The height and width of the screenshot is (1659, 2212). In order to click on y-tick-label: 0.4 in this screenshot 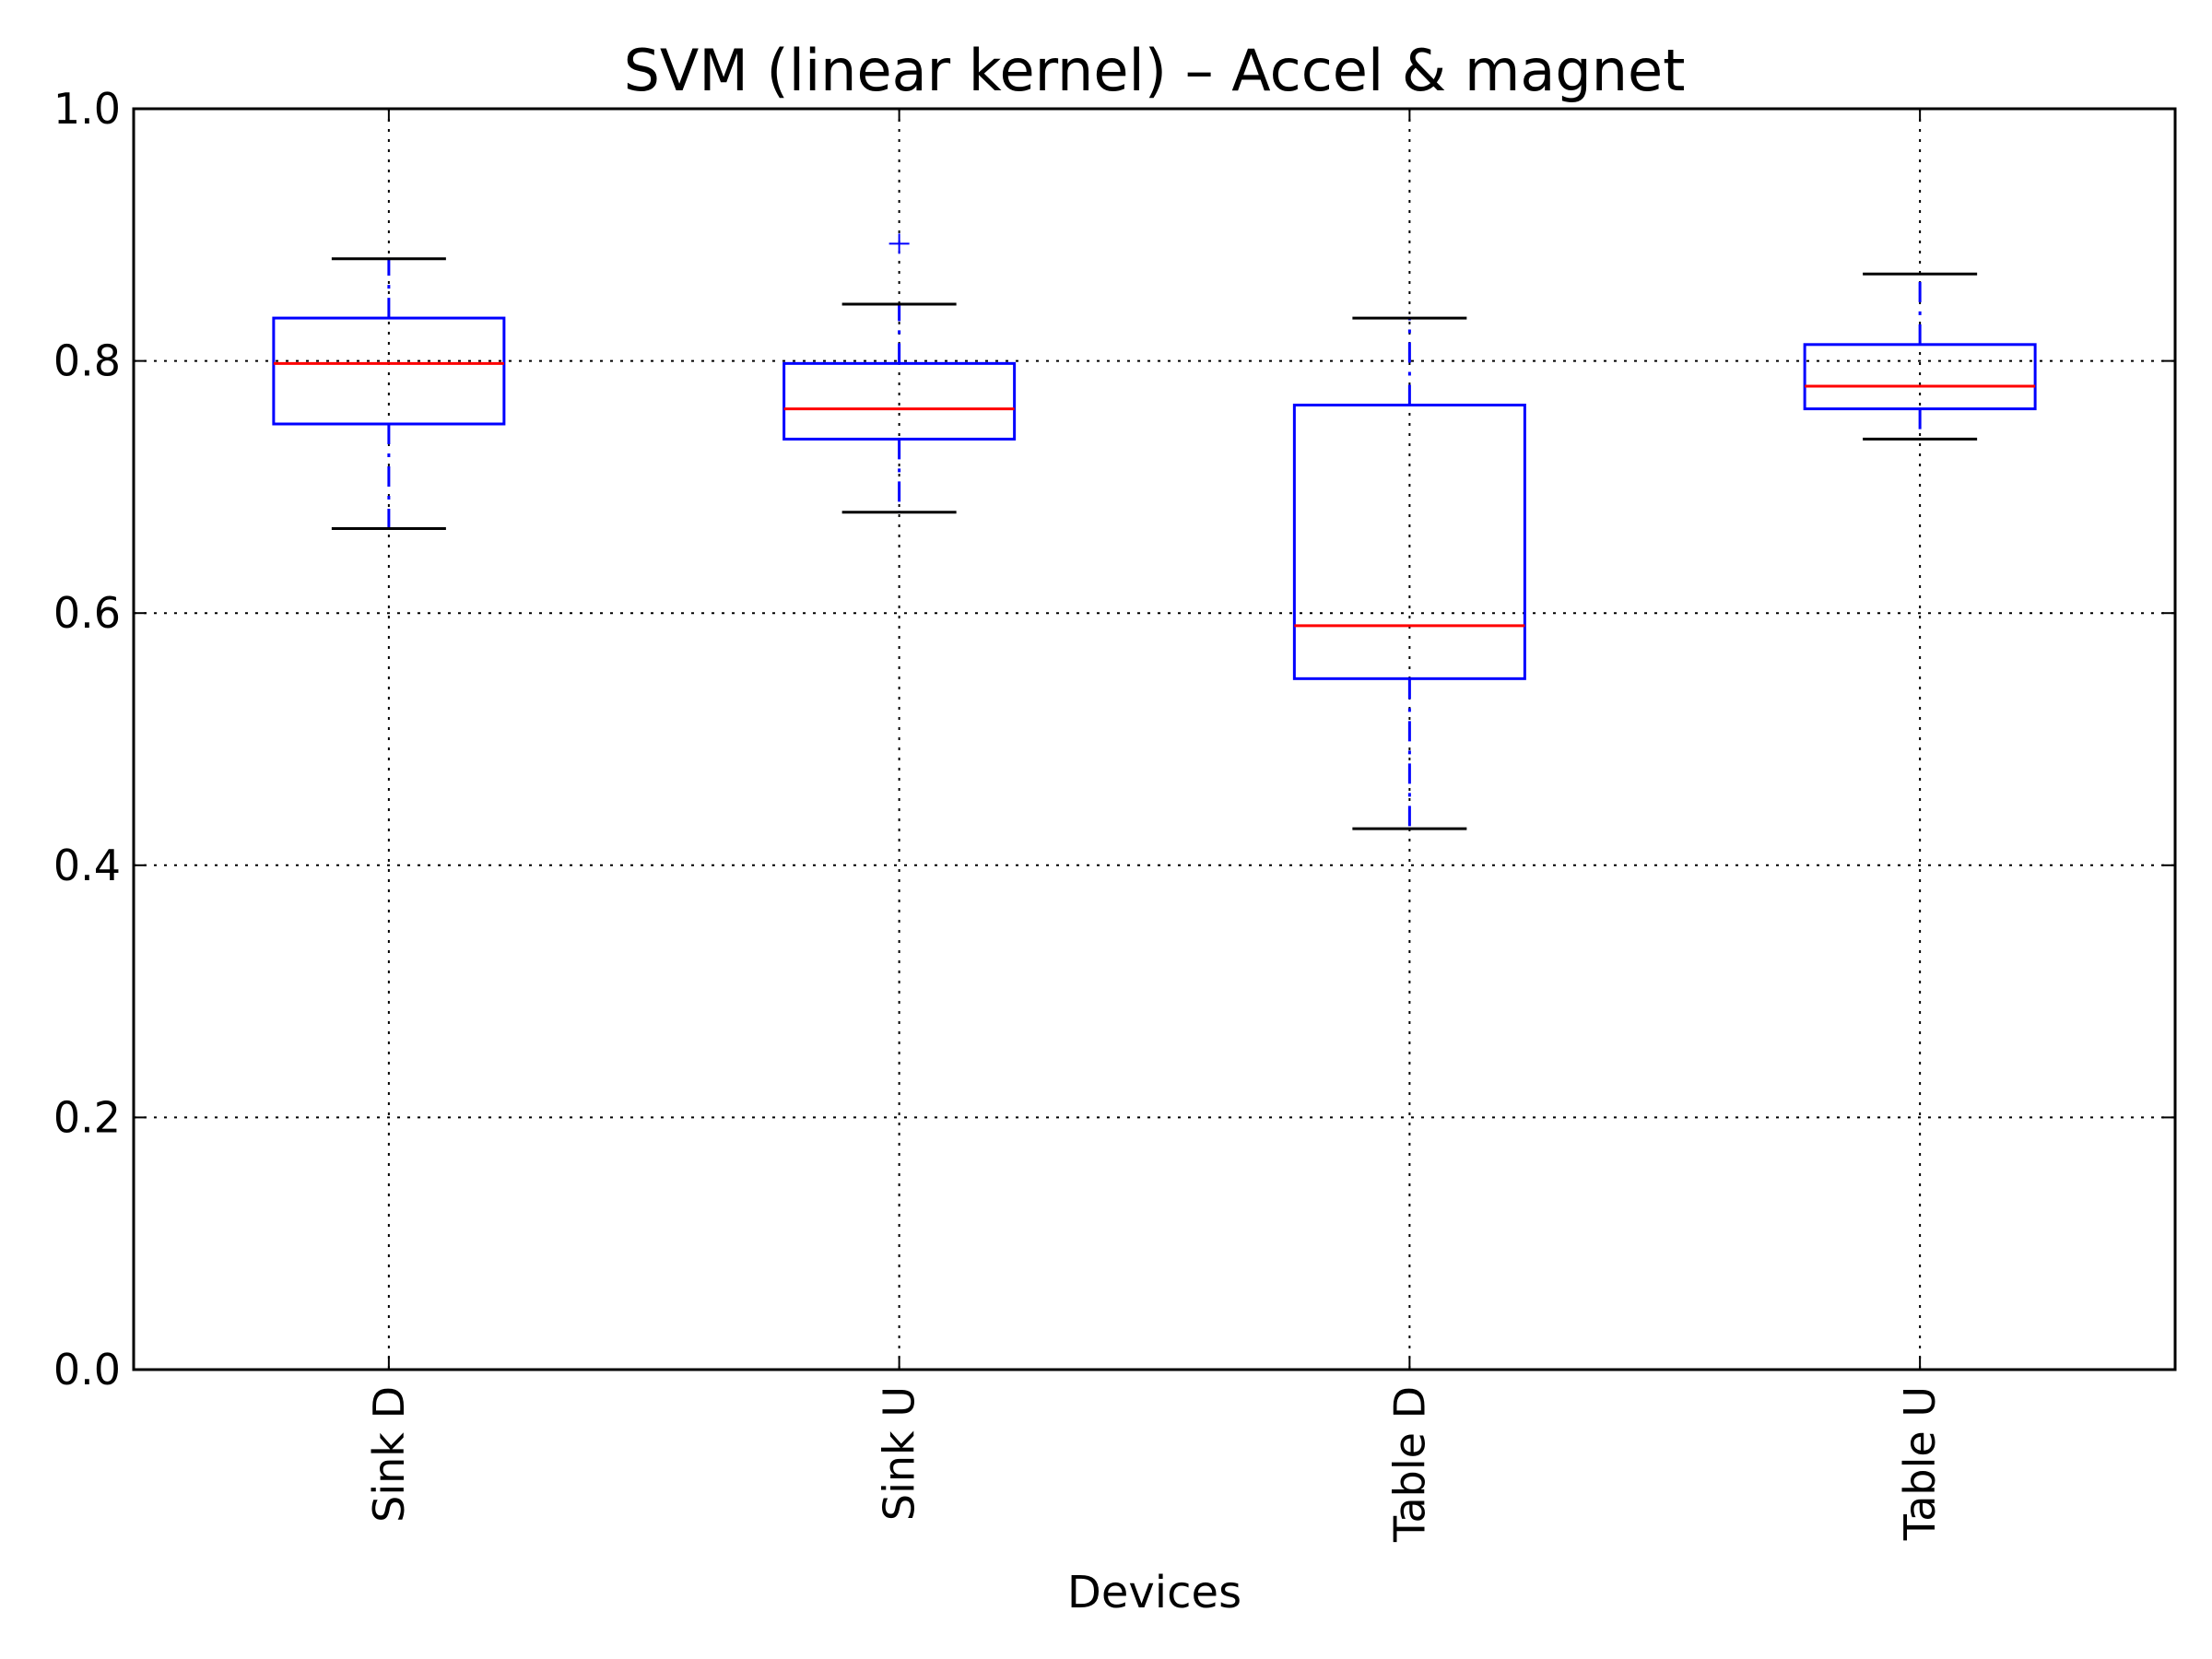, I will do `click(87, 865)`.